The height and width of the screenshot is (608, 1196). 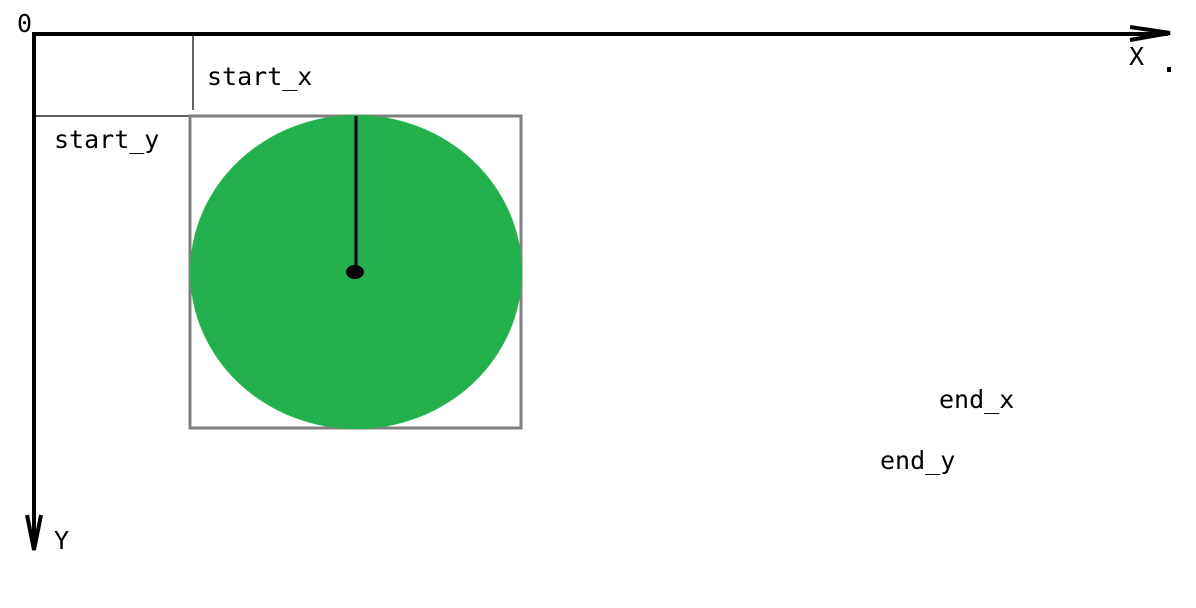 What do you see at coordinates (1137, 56) in the screenshot?
I see `x-axis-label: X` at bounding box center [1137, 56].